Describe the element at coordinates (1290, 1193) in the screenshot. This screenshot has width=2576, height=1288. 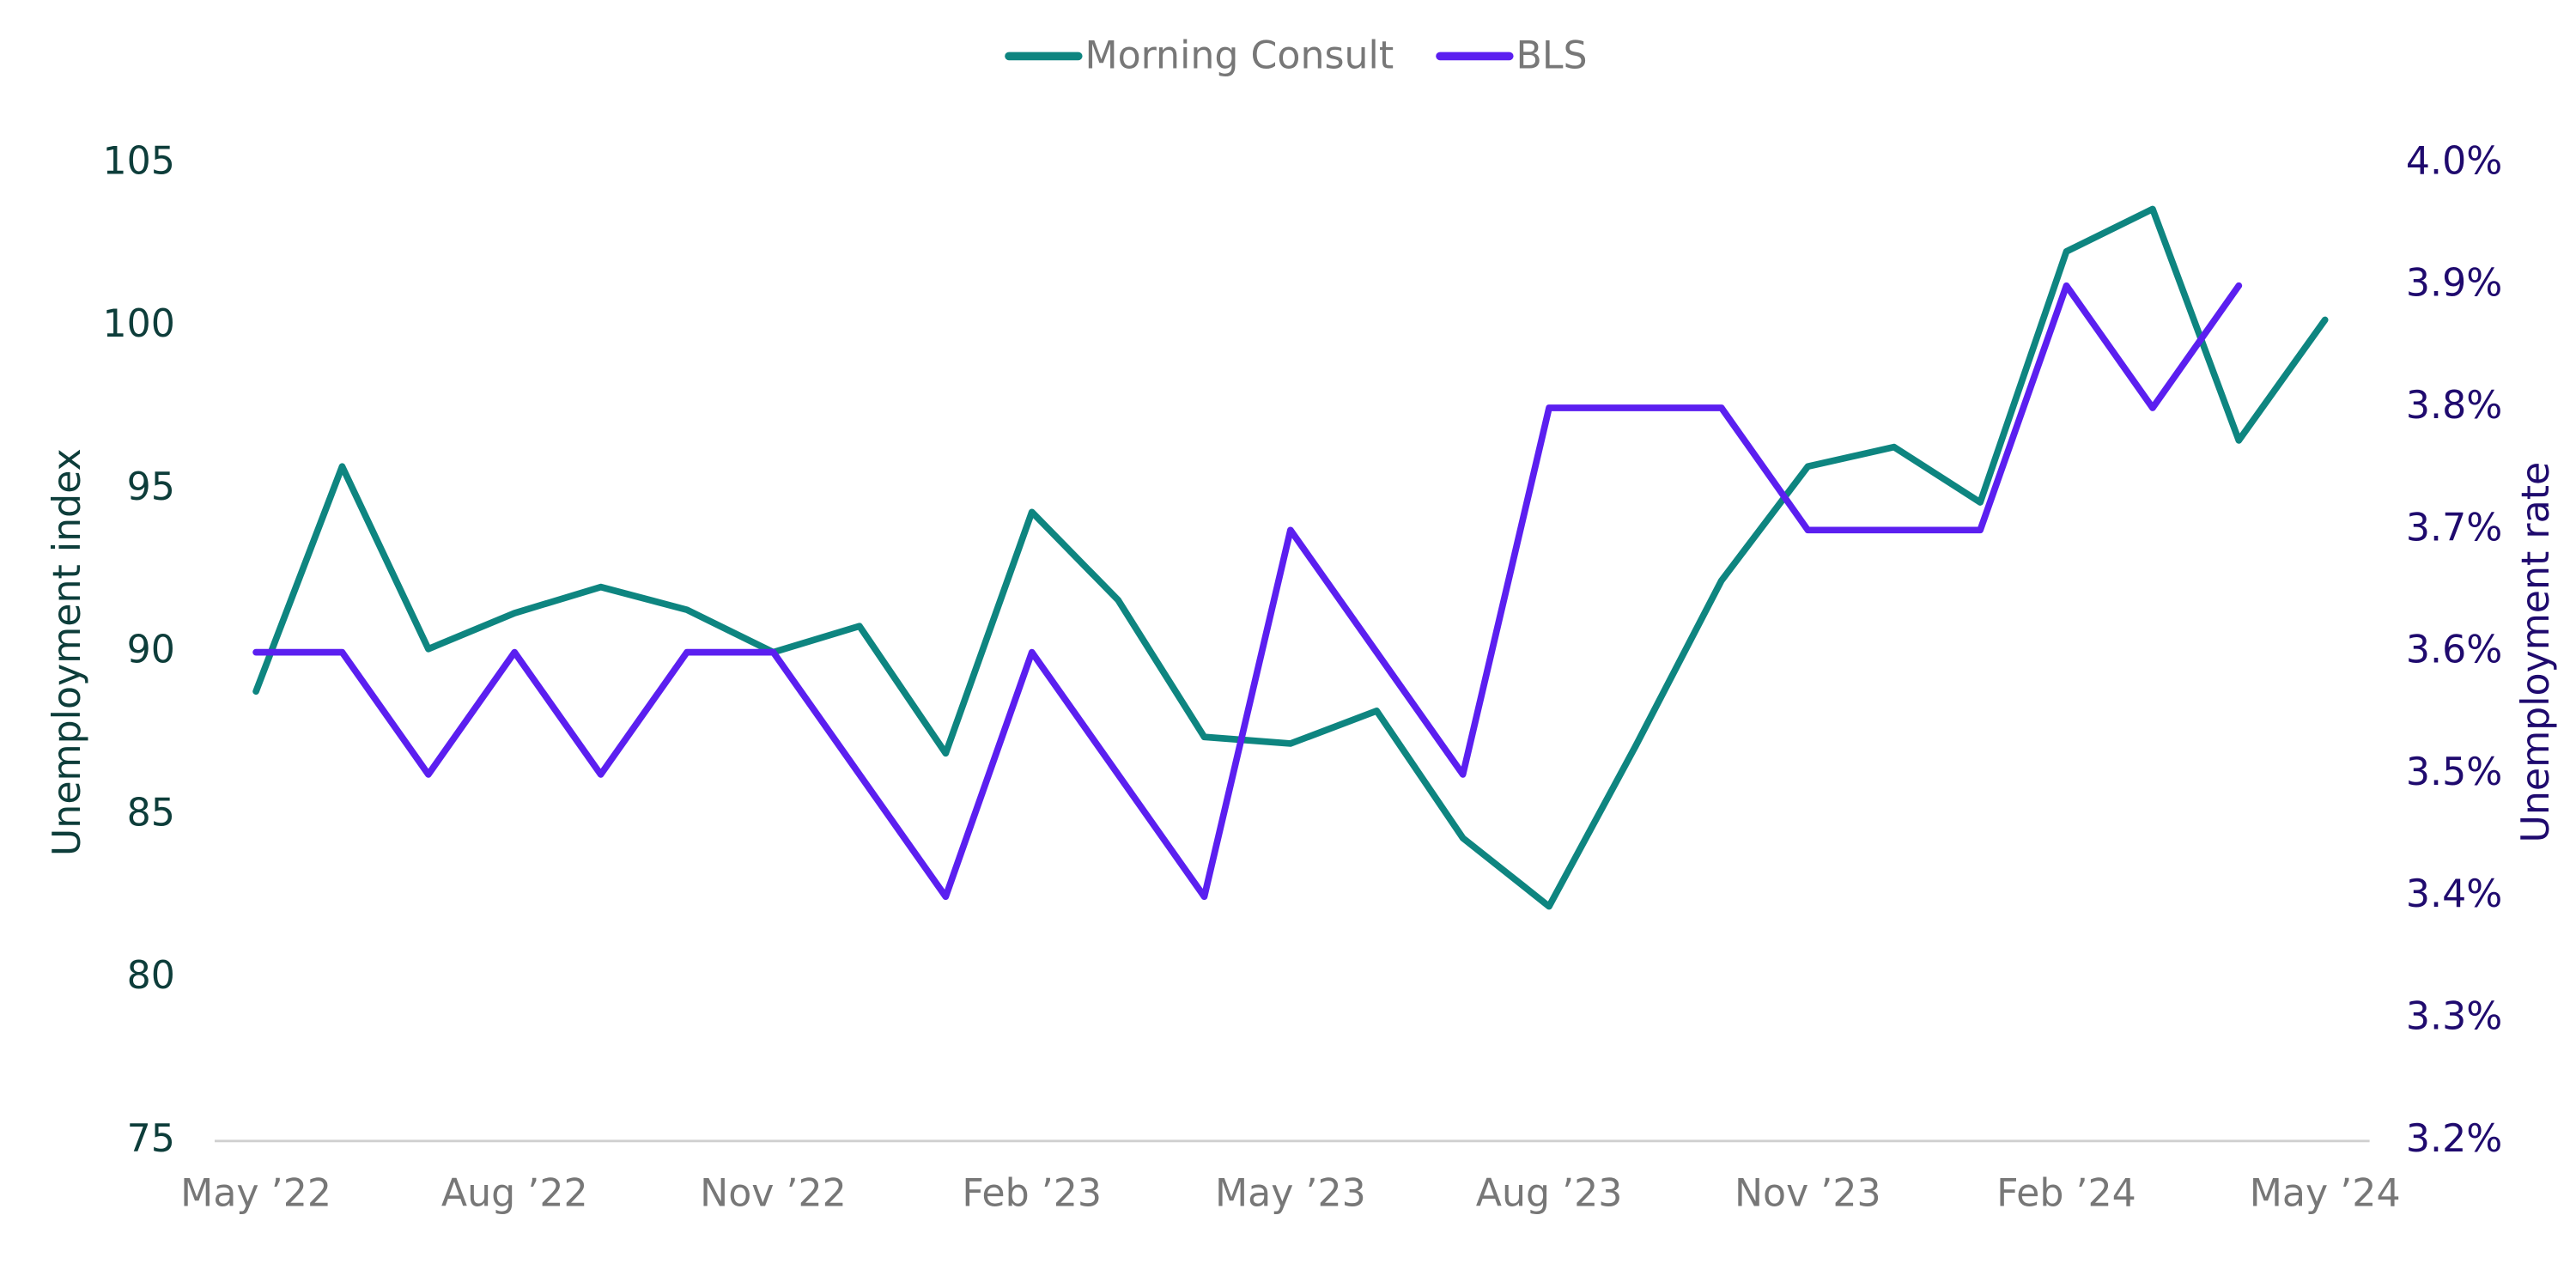
I see `x-tick-label: May ’23` at that location.